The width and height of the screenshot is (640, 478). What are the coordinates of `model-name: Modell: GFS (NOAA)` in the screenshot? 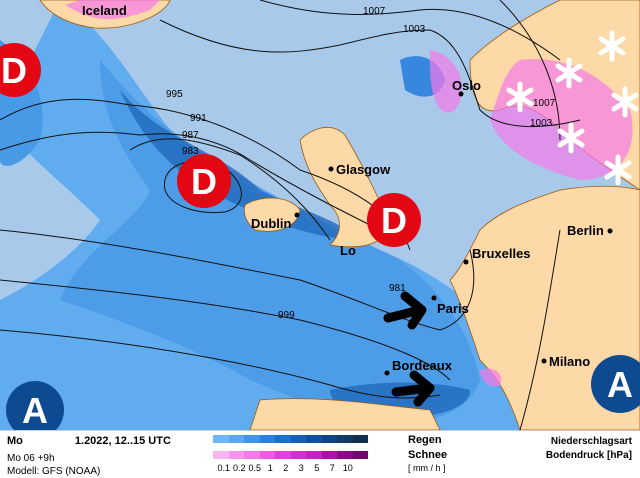 It's located at (54, 471).